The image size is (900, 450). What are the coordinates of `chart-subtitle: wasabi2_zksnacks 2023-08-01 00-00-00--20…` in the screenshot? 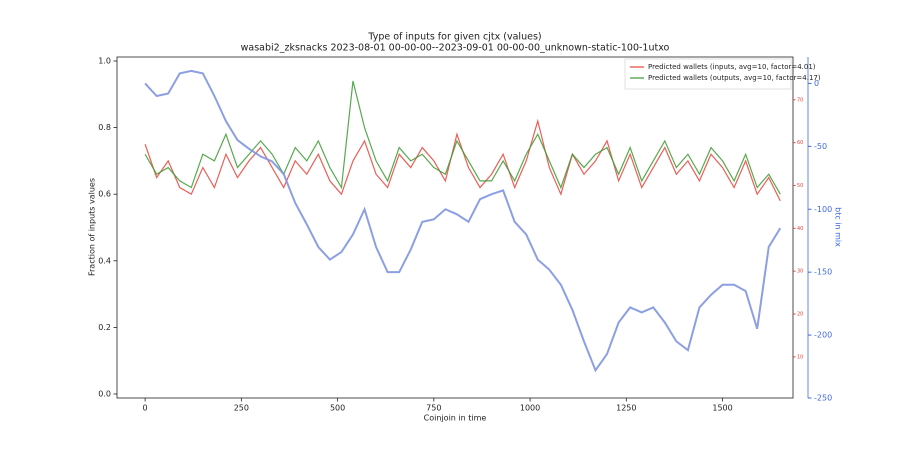 It's located at (455, 48).